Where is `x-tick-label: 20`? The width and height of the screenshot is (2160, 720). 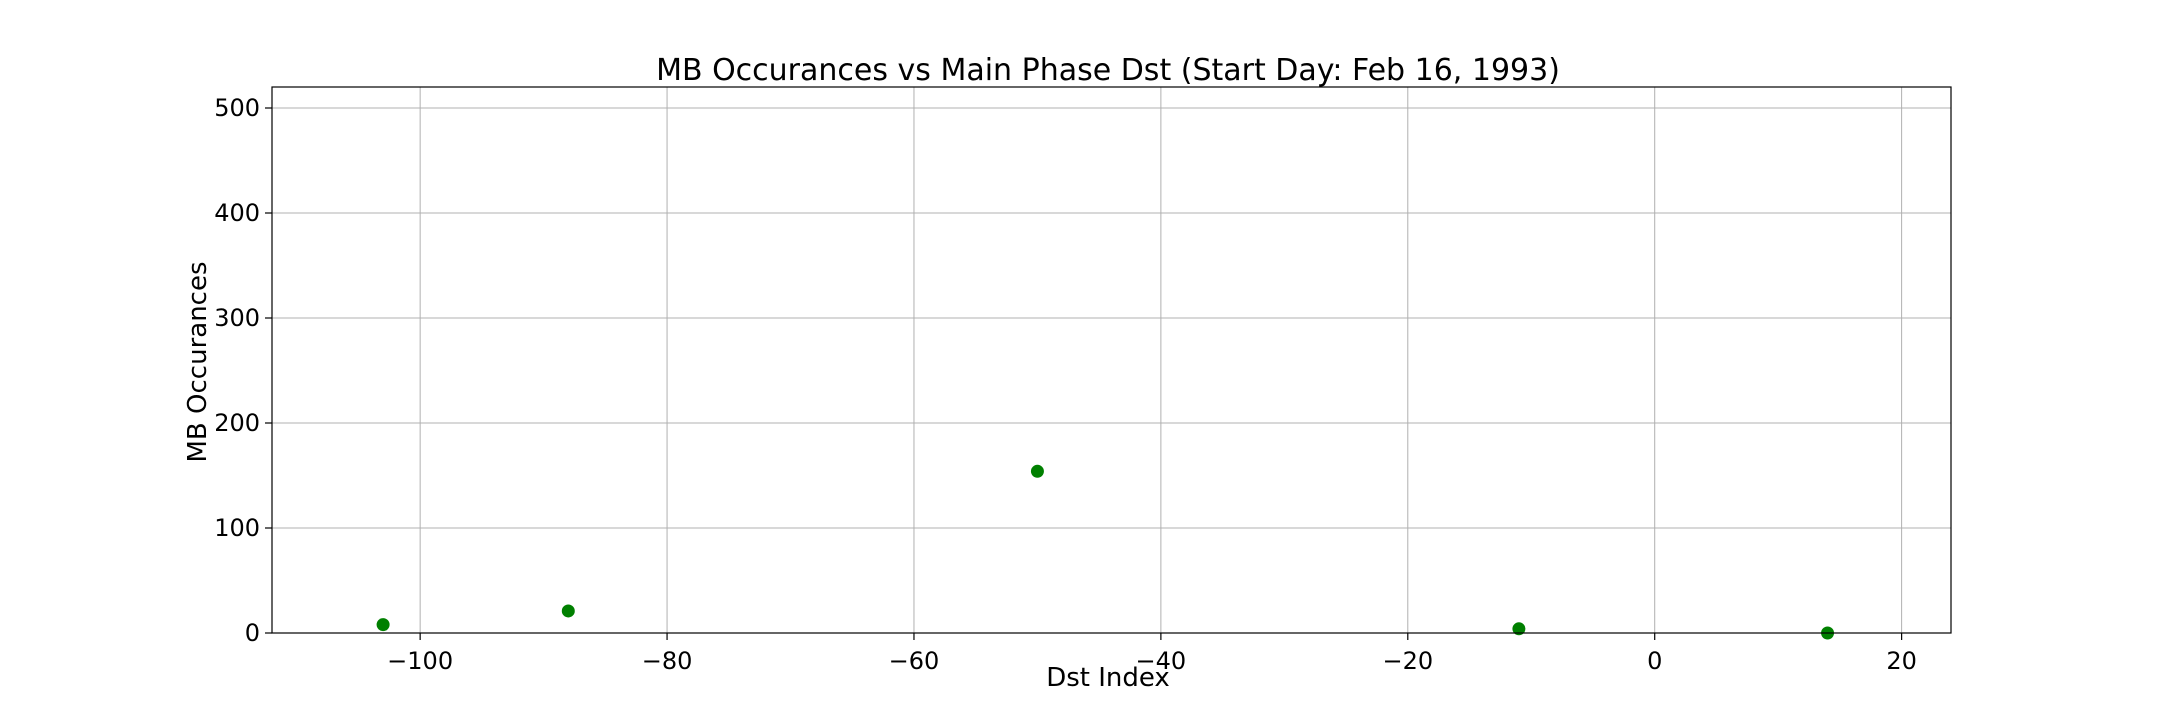 x-tick-label: 20 is located at coordinates (1901, 661).